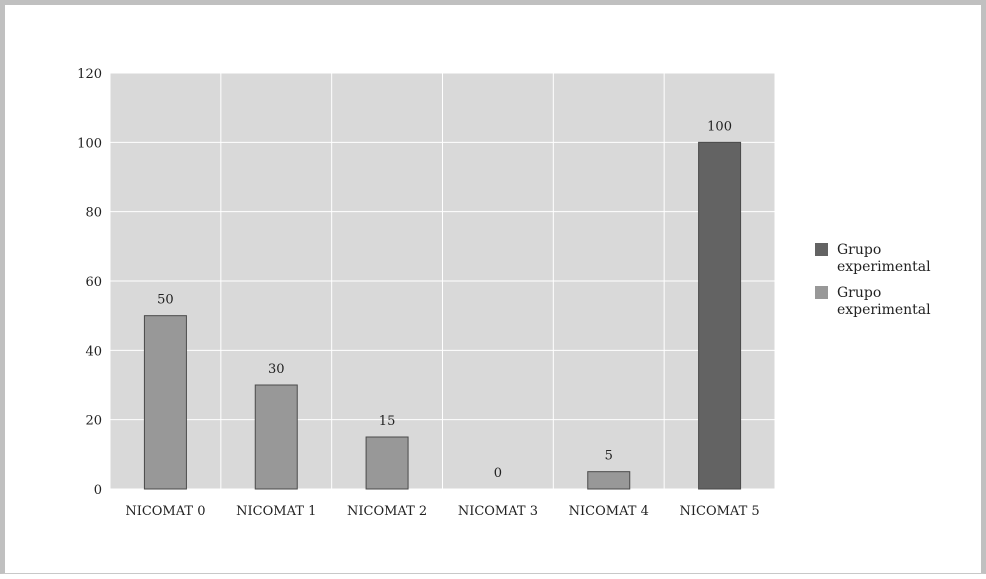 This screenshot has width=986, height=579. What do you see at coordinates (873, 280) in the screenshot?
I see `legend: Grupo experimental Grupo experimental` at bounding box center [873, 280].